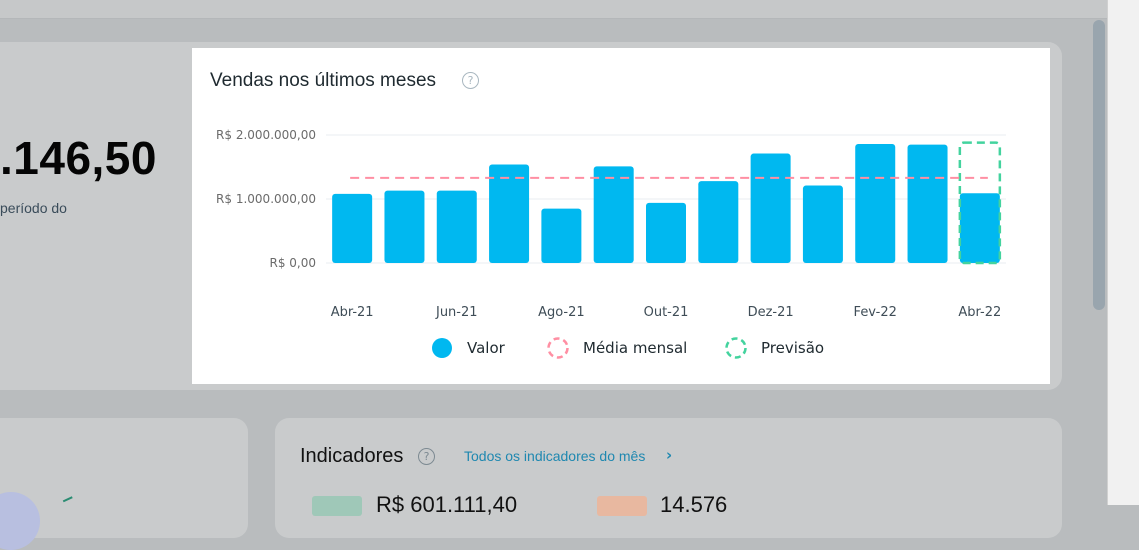  Describe the element at coordinates (442, 348) in the screenshot. I see `legend-marker-valor` at that location.